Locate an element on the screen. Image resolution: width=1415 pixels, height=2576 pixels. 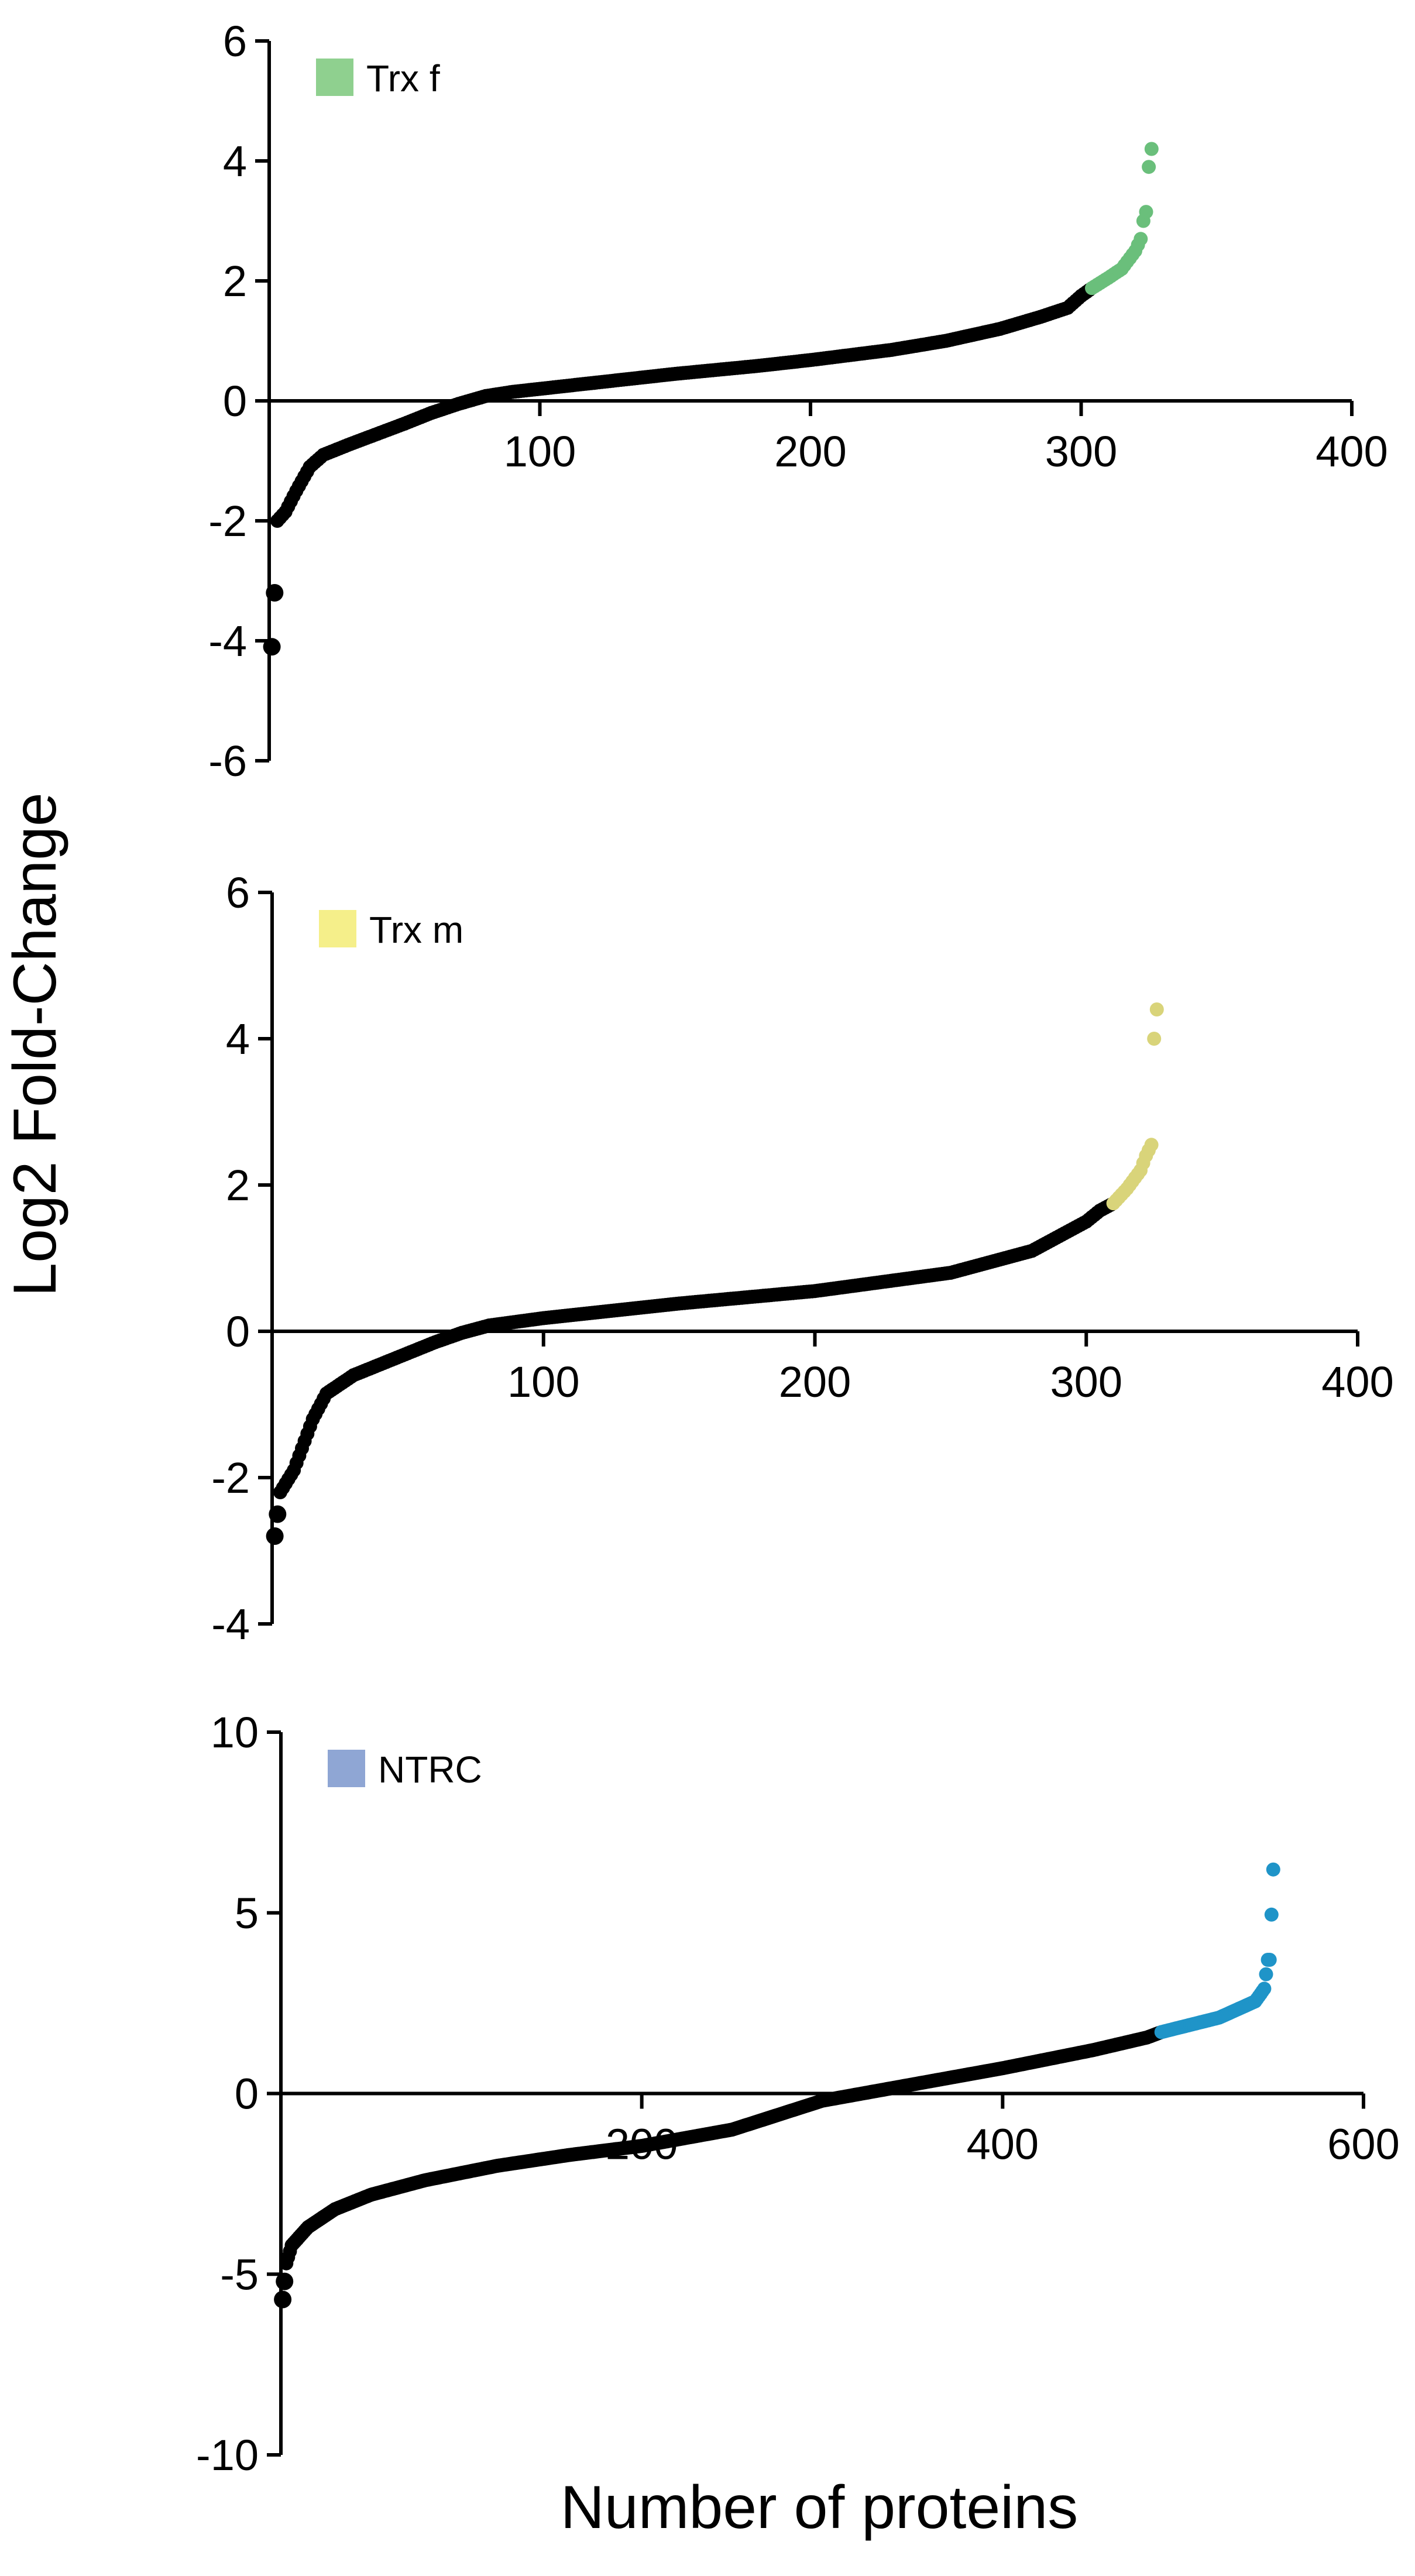
y-tick-label: -5 is located at coordinates (239, 2274).